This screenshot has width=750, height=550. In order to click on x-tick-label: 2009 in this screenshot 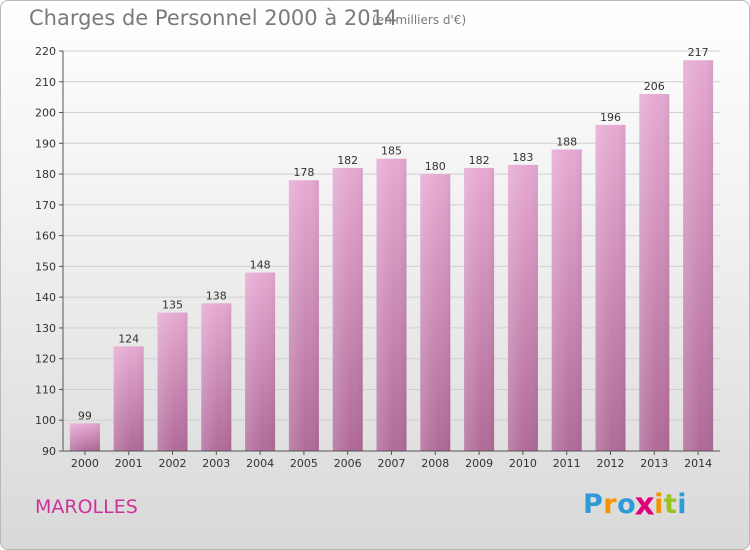, I will do `click(479, 463)`.